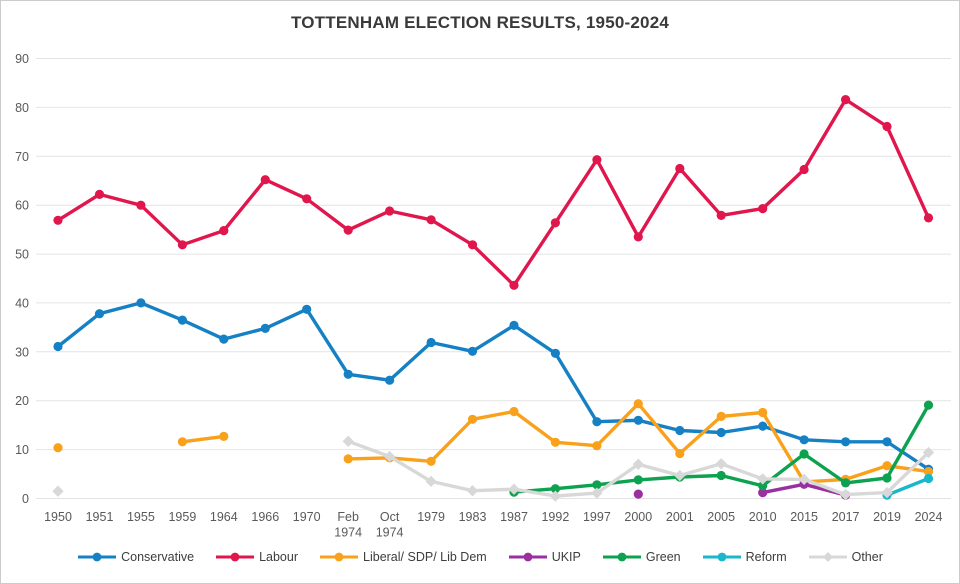 This screenshot has height=584, width=960. I want to click on x-tick-label: 2000, so click(638, 517).